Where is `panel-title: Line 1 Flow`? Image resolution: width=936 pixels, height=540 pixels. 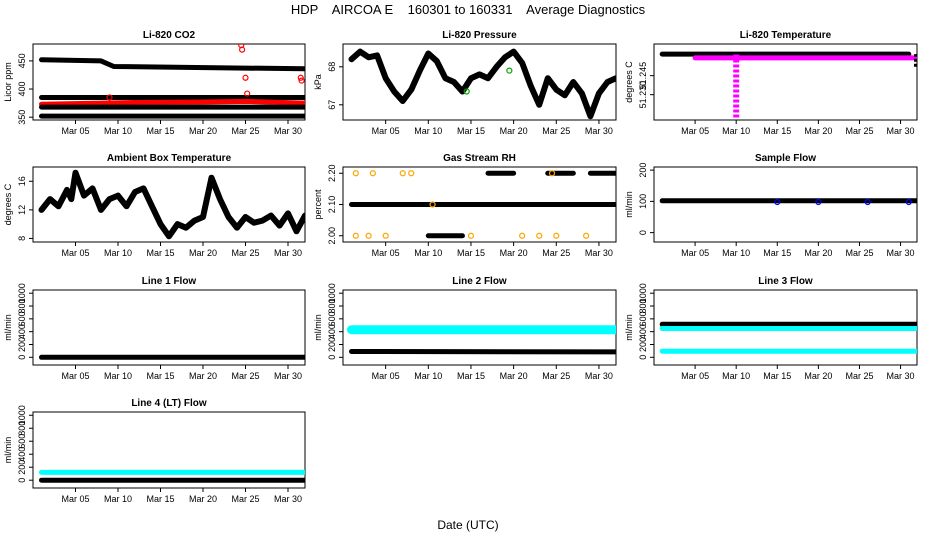
panel-title: Line 1 Flow is located at coordinates (169, 281).